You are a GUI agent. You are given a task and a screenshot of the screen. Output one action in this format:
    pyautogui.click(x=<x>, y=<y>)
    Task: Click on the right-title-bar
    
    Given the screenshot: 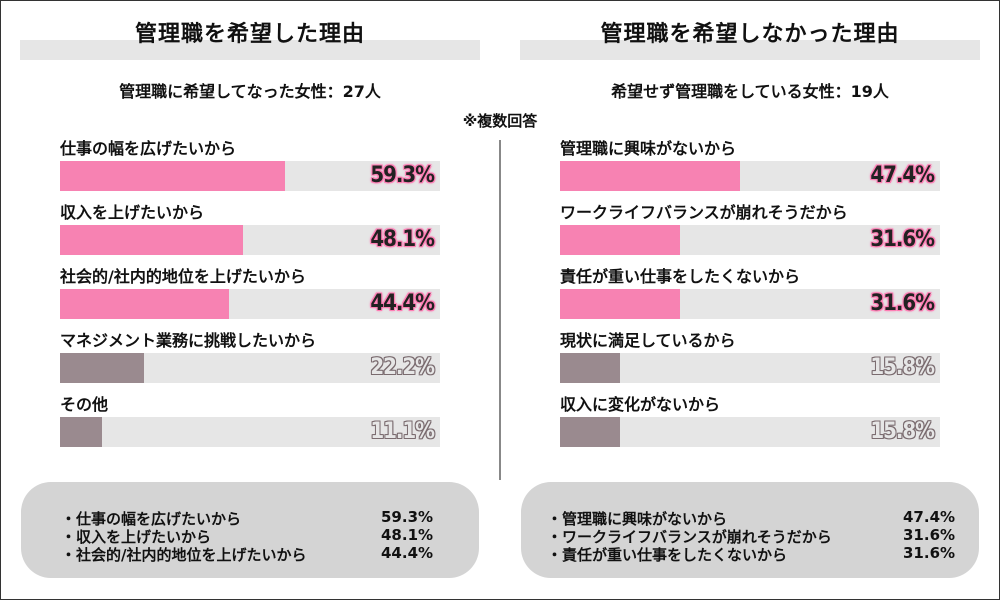 What is the action you would take?
    pyautogui.click(x=750, y=50)
    